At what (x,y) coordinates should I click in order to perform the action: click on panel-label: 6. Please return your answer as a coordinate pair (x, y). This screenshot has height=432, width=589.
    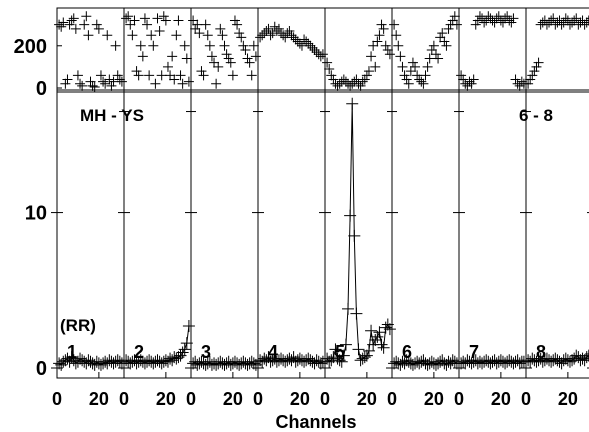
    Looking at the image, I should click on (407, 352).